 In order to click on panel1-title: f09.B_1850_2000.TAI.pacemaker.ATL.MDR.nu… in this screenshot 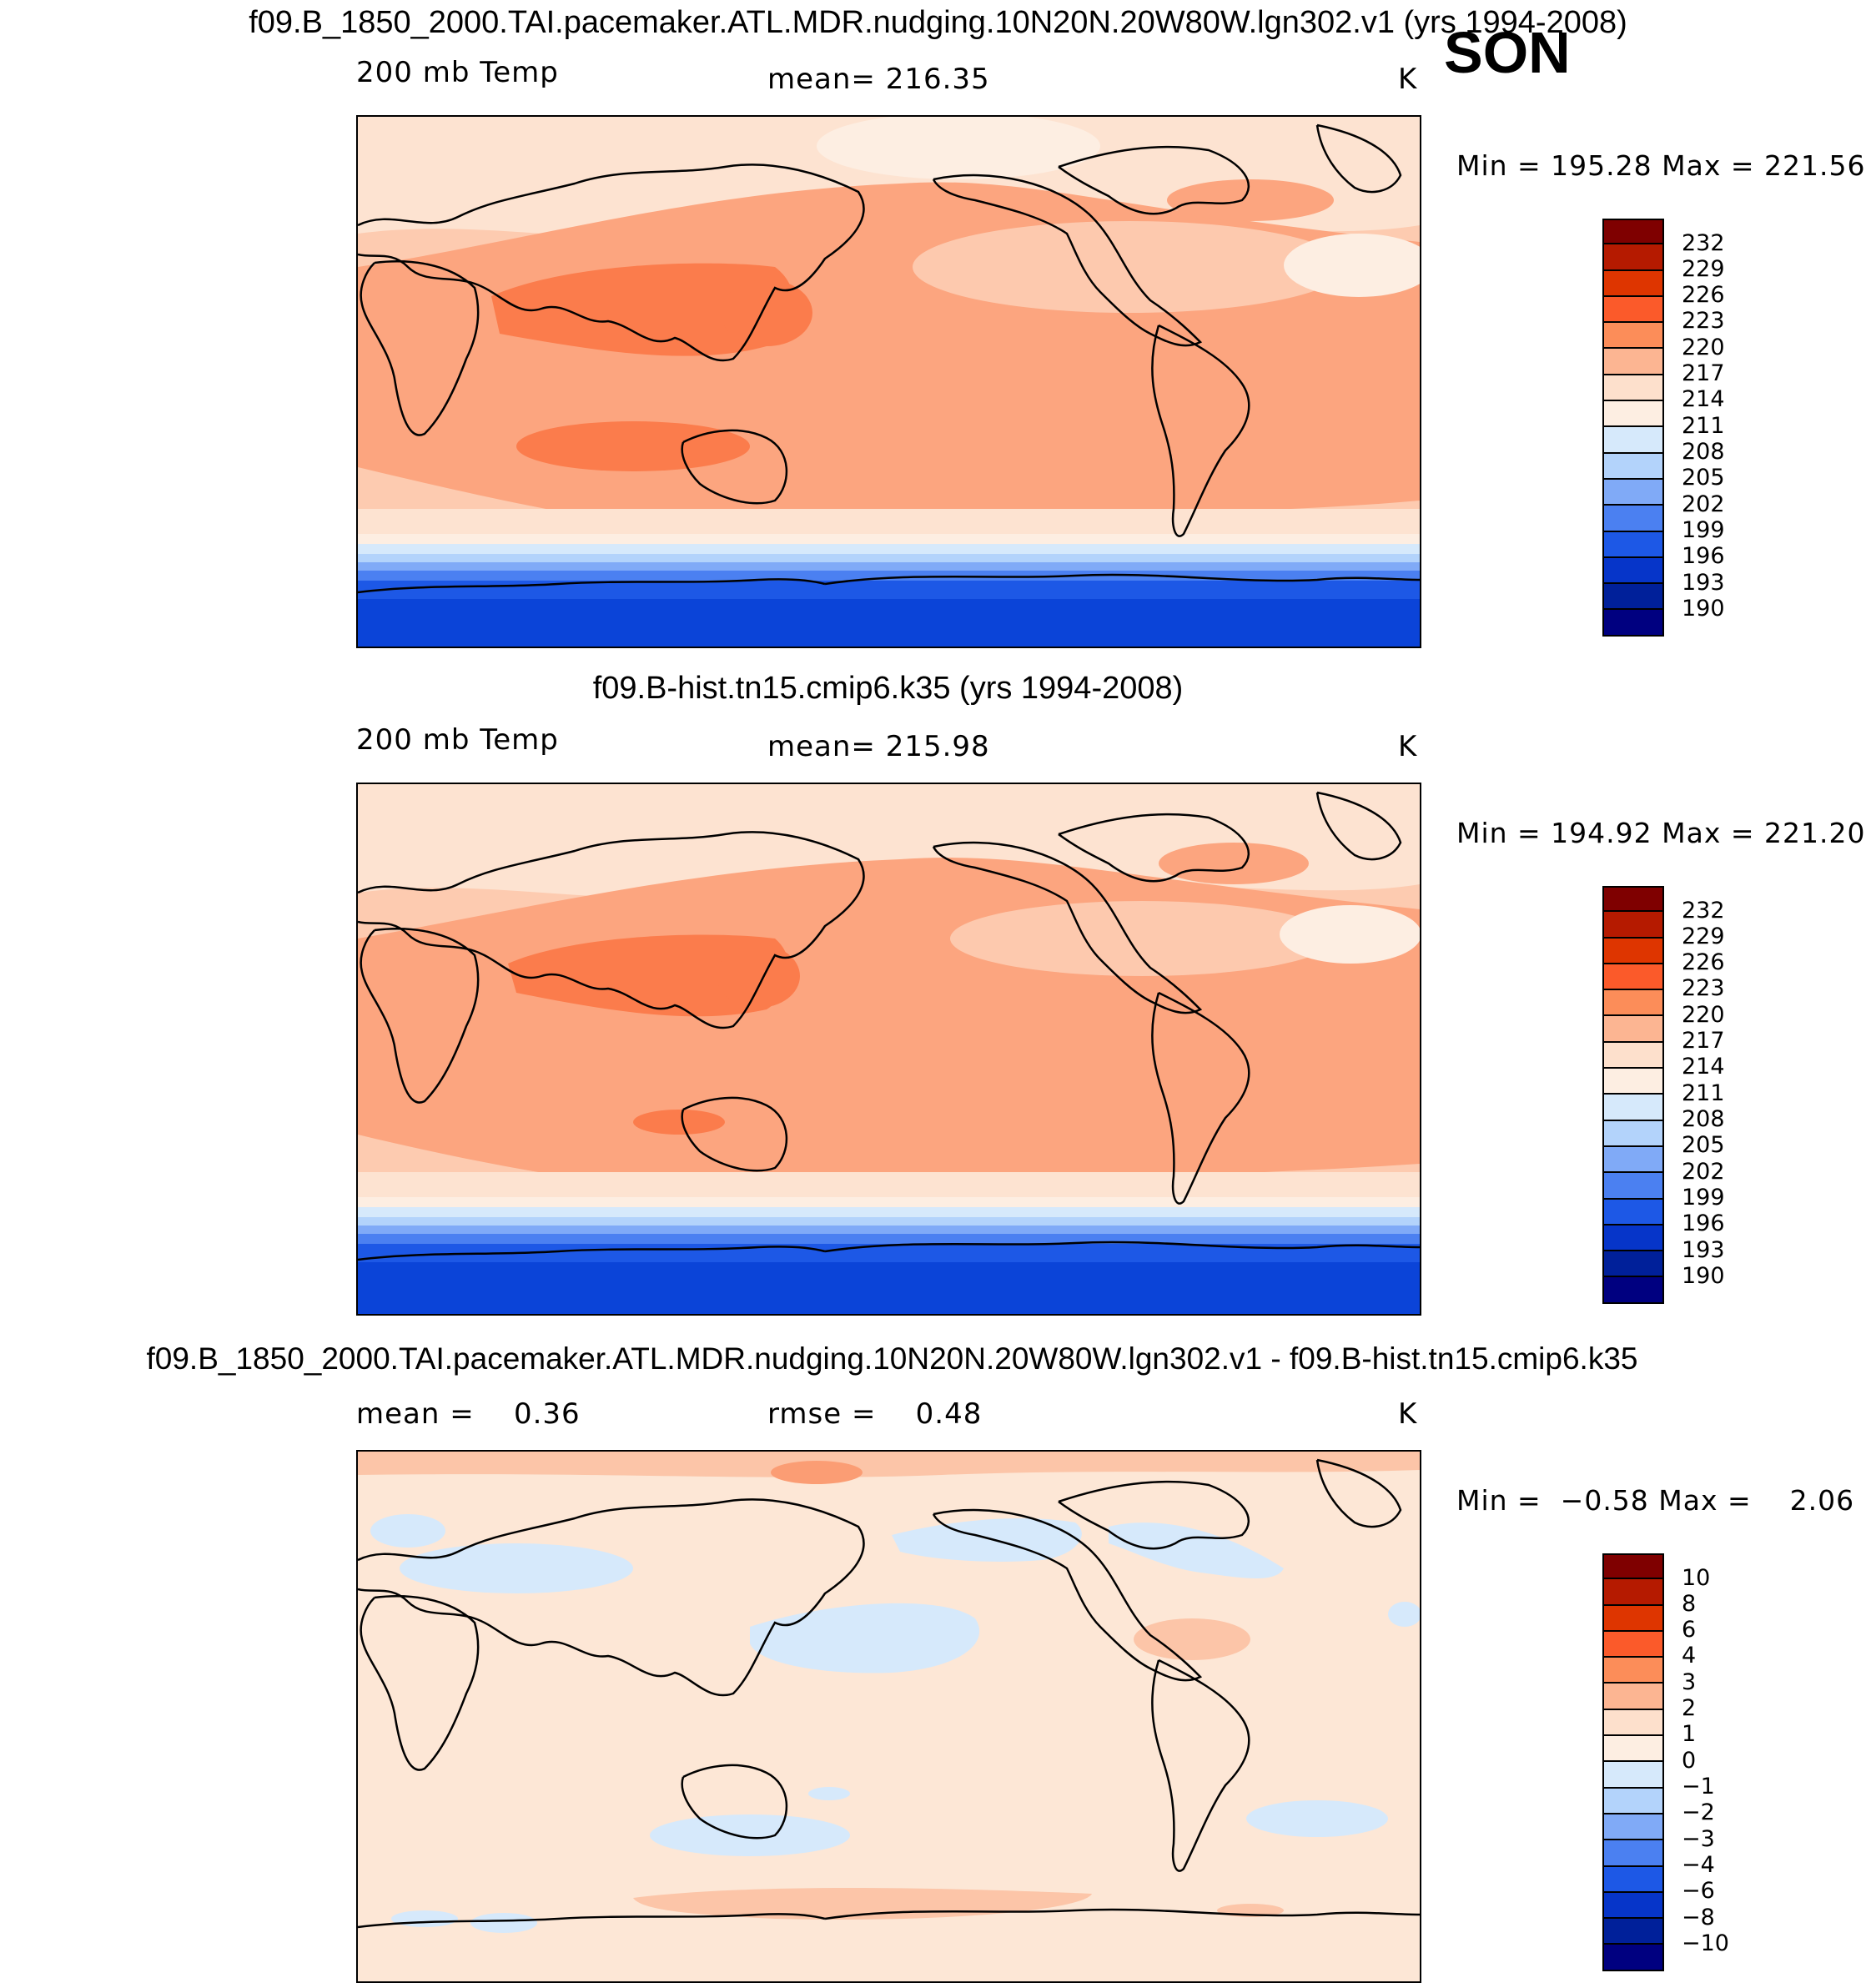, I will do `click(938, 22)`.